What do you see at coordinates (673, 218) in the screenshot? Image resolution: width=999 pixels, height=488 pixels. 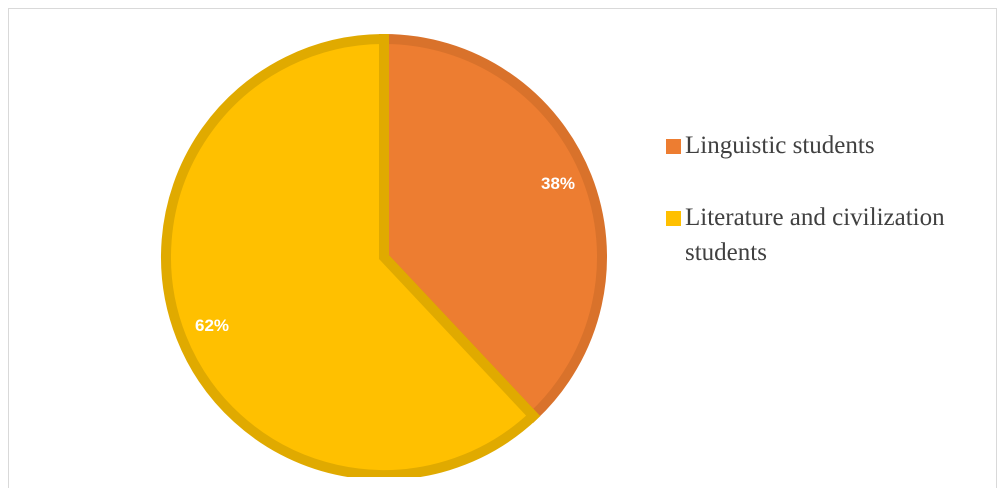 I see `legend-swatch-literature` at bounding box center [673, 218].